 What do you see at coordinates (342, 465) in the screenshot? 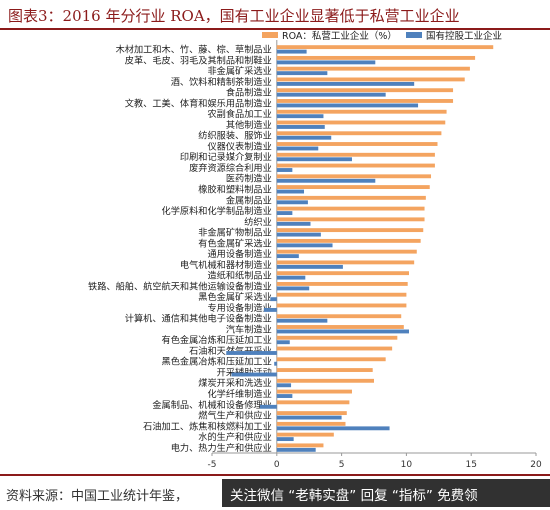
I see `x-tick-label: 5` at bounding box center [342, 465].